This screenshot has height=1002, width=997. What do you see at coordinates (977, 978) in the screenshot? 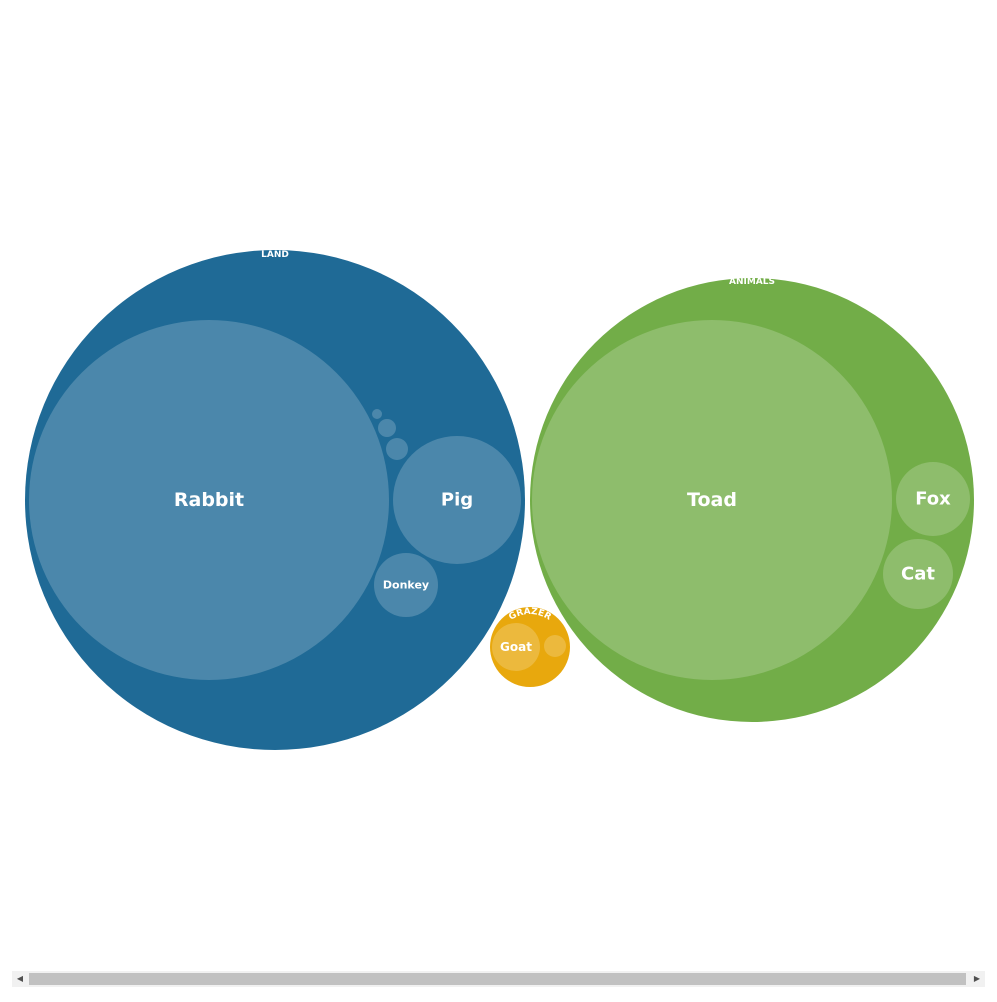
I see `scroll-right-arrow-icon: ▶` at bounding box center [977, 978].